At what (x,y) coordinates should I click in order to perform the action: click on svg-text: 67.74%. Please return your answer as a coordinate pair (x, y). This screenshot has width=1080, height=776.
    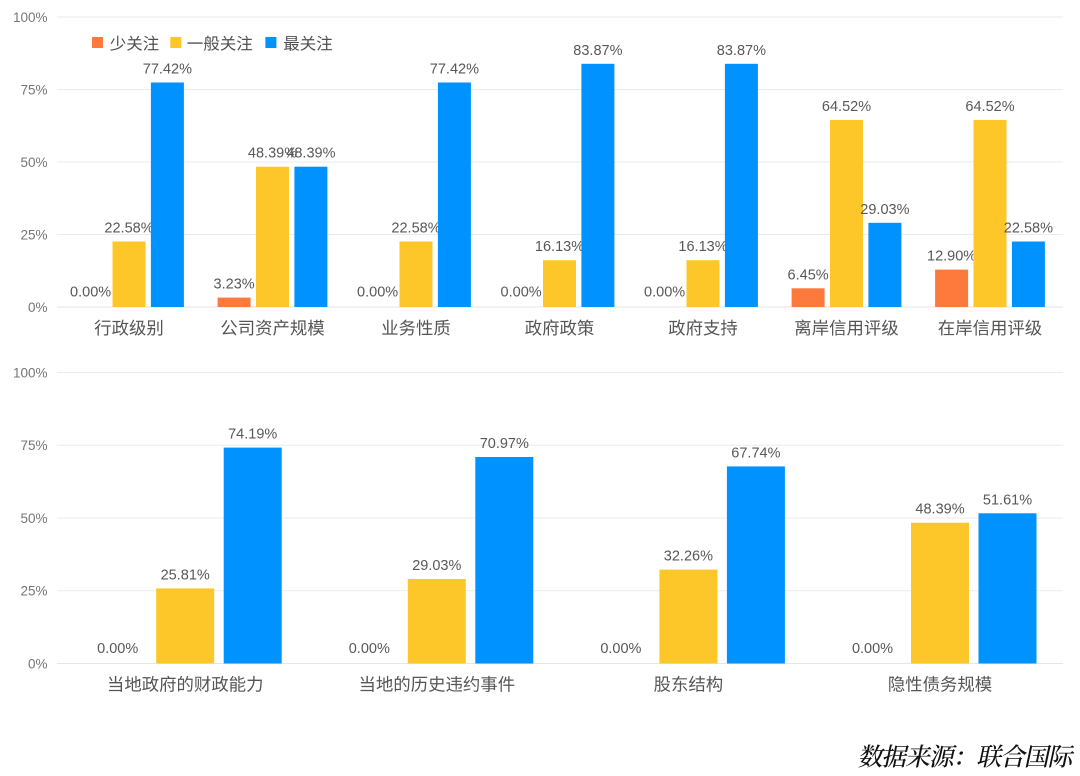
    Looking at the image, I should click on (755, 453).